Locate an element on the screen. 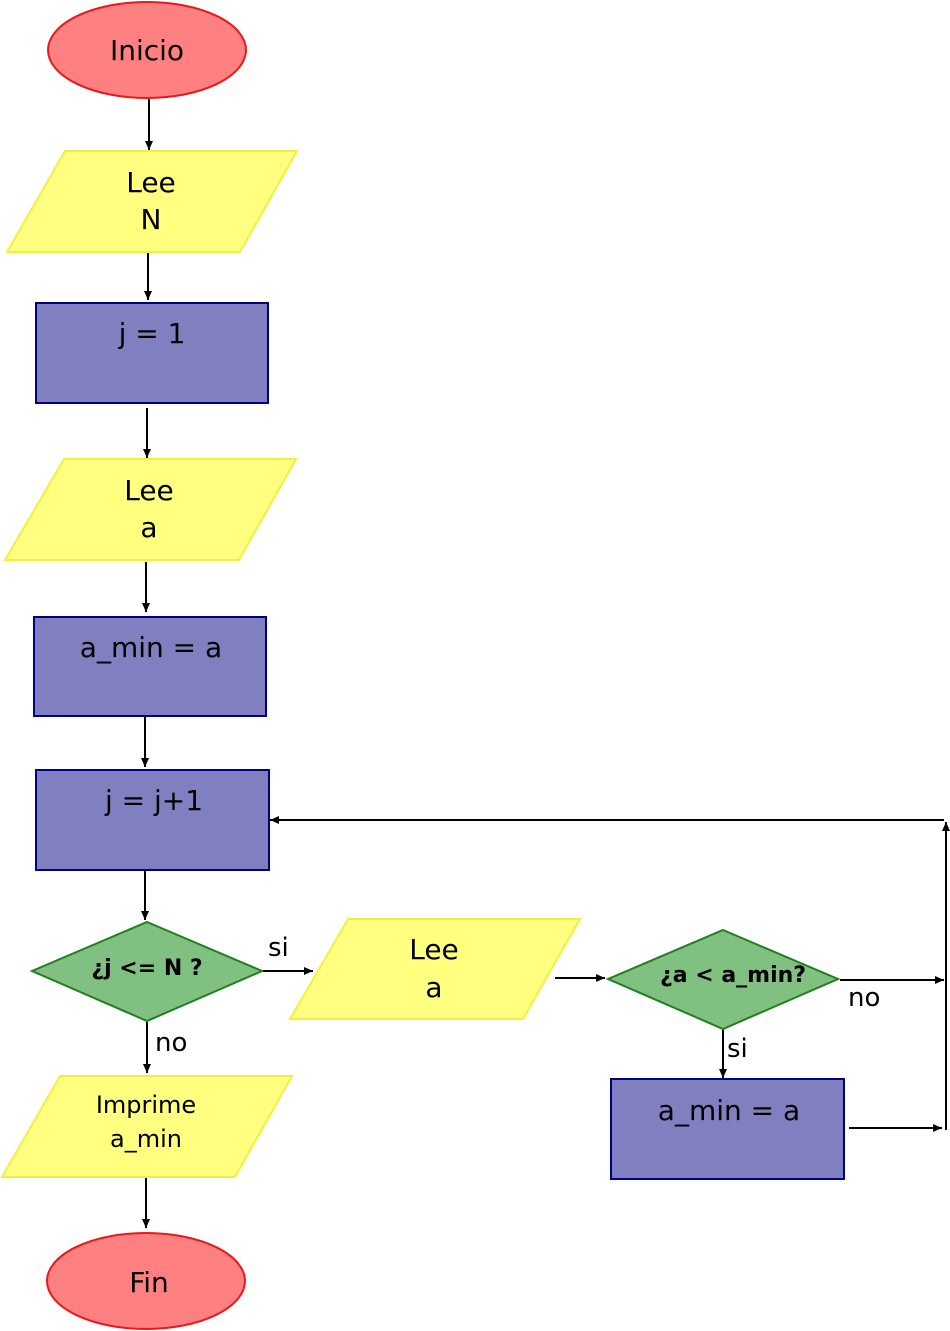 This screenshot has height=1331, width=950. start-terminal-shape is located at coordinates (147, 50).